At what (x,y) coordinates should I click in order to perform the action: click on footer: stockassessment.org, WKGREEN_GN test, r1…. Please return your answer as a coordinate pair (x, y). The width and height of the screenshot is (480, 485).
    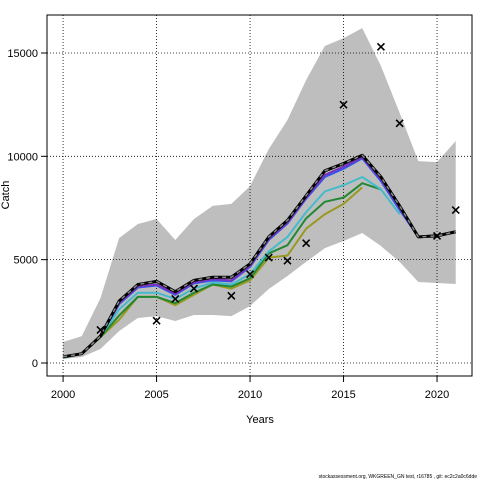
    Looking at the image, I should click on (398, 477).